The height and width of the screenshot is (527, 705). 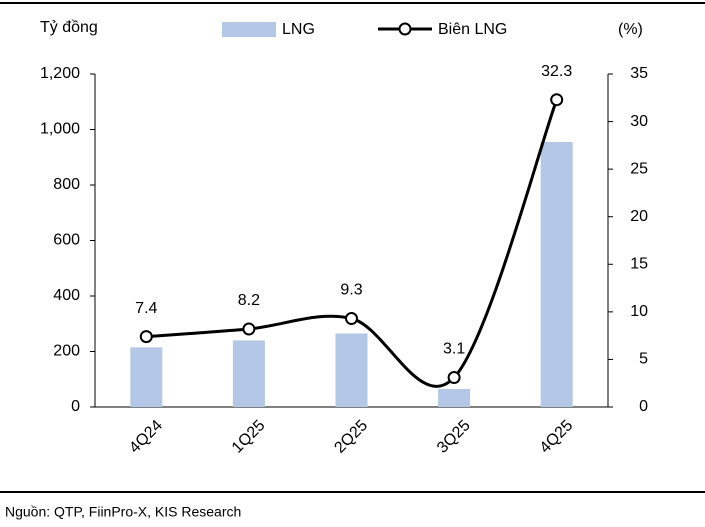 What do you see at coordinates (639, 264) in the screenshot?
I see `y2-tick-label: 15` at bounding box center [639, 264].